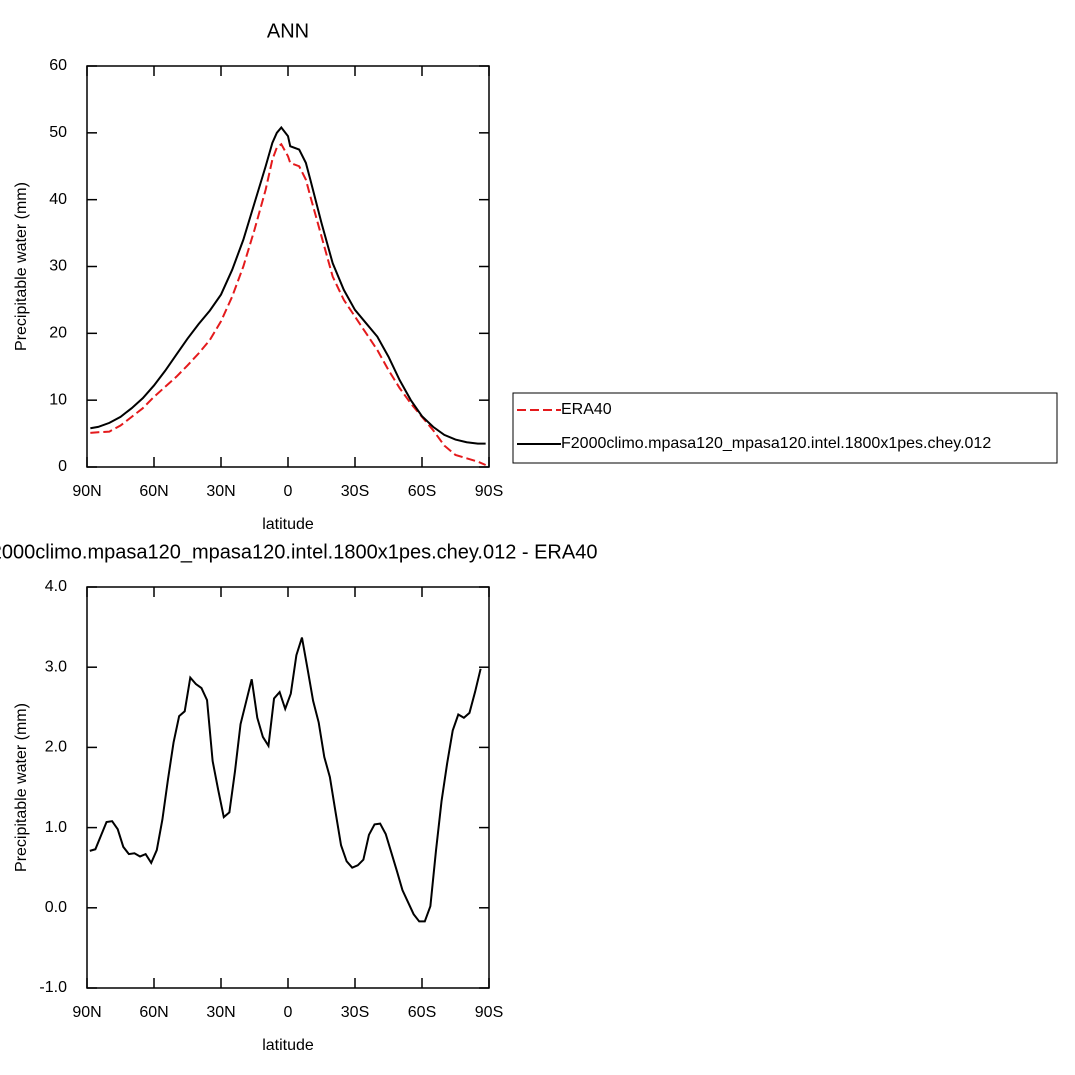  I want to click on y-tick-label: 2.0, so click(56, 747).